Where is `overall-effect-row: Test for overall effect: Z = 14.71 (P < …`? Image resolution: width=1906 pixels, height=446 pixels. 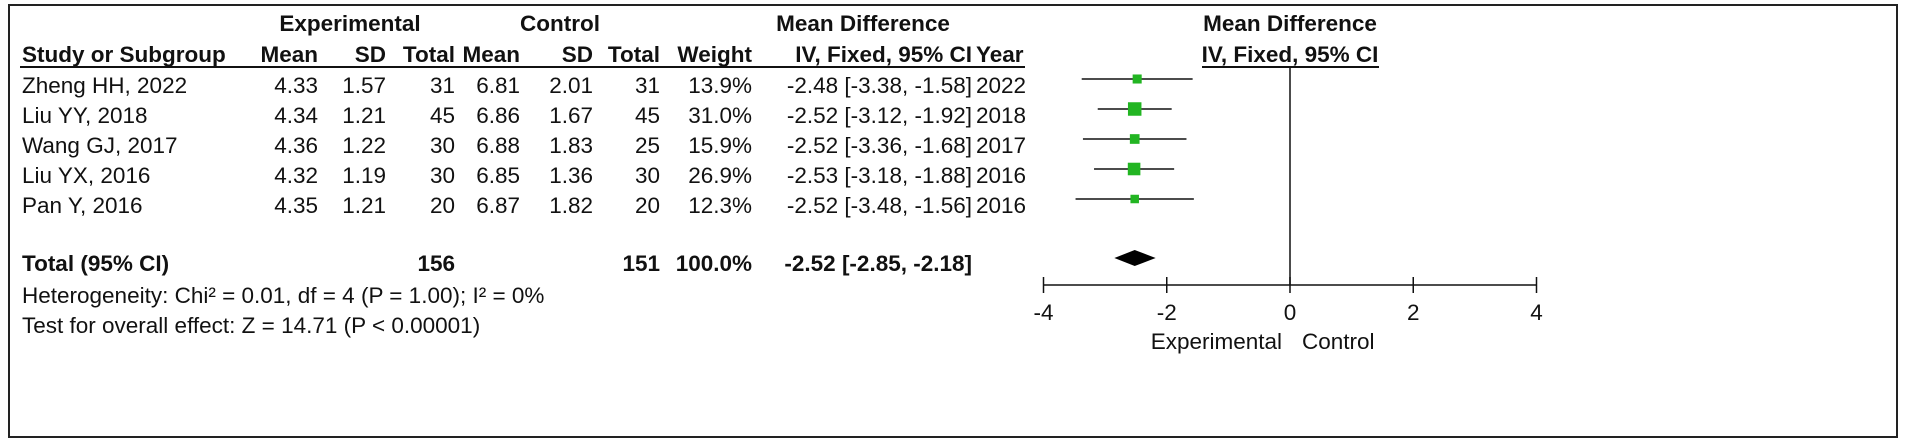
overall-effect-row: Test for overall effect: Z = 14.71 (P < … is located at coordinates (730, 326).